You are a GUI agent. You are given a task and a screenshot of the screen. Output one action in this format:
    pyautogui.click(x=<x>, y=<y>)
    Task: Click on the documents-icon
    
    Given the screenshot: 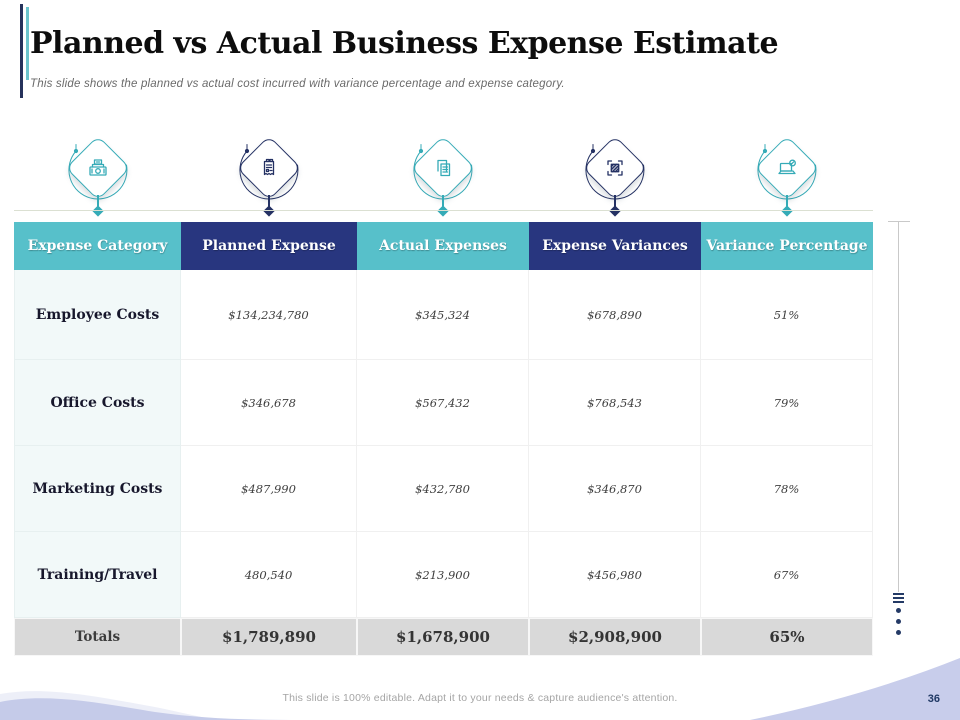 What is the action you would take?
    pyautogui.click(x=444, y=168)
    